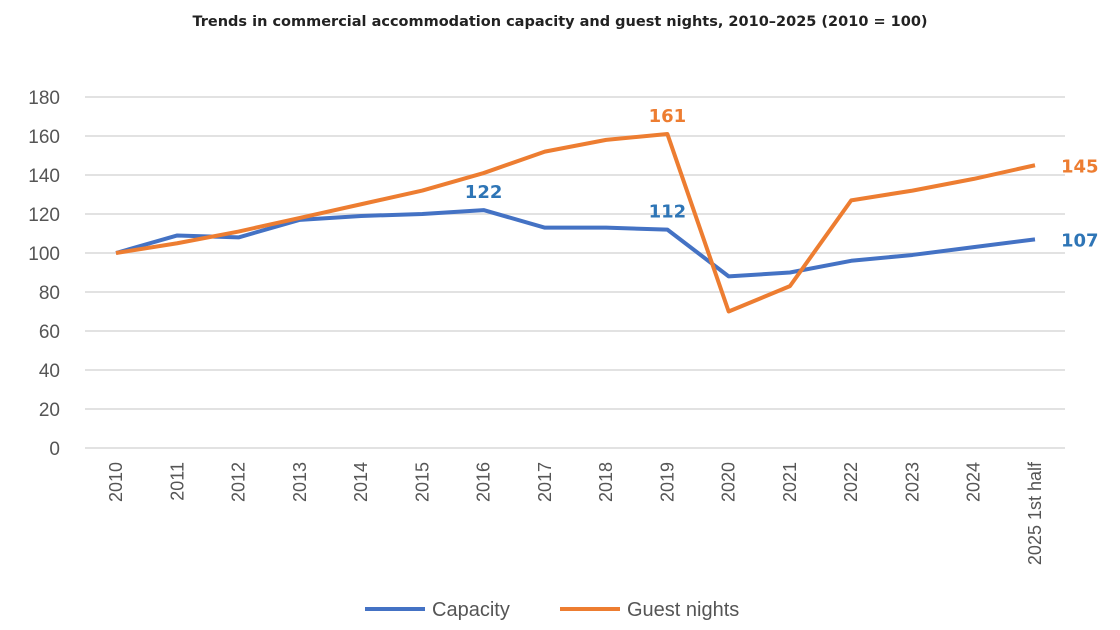 This screenshot has width=1120, height=630. What do you see at coordinates (116, 482) in the screenshot?
I see `x-tick-label: 2010` at bounding box center [116, 482].